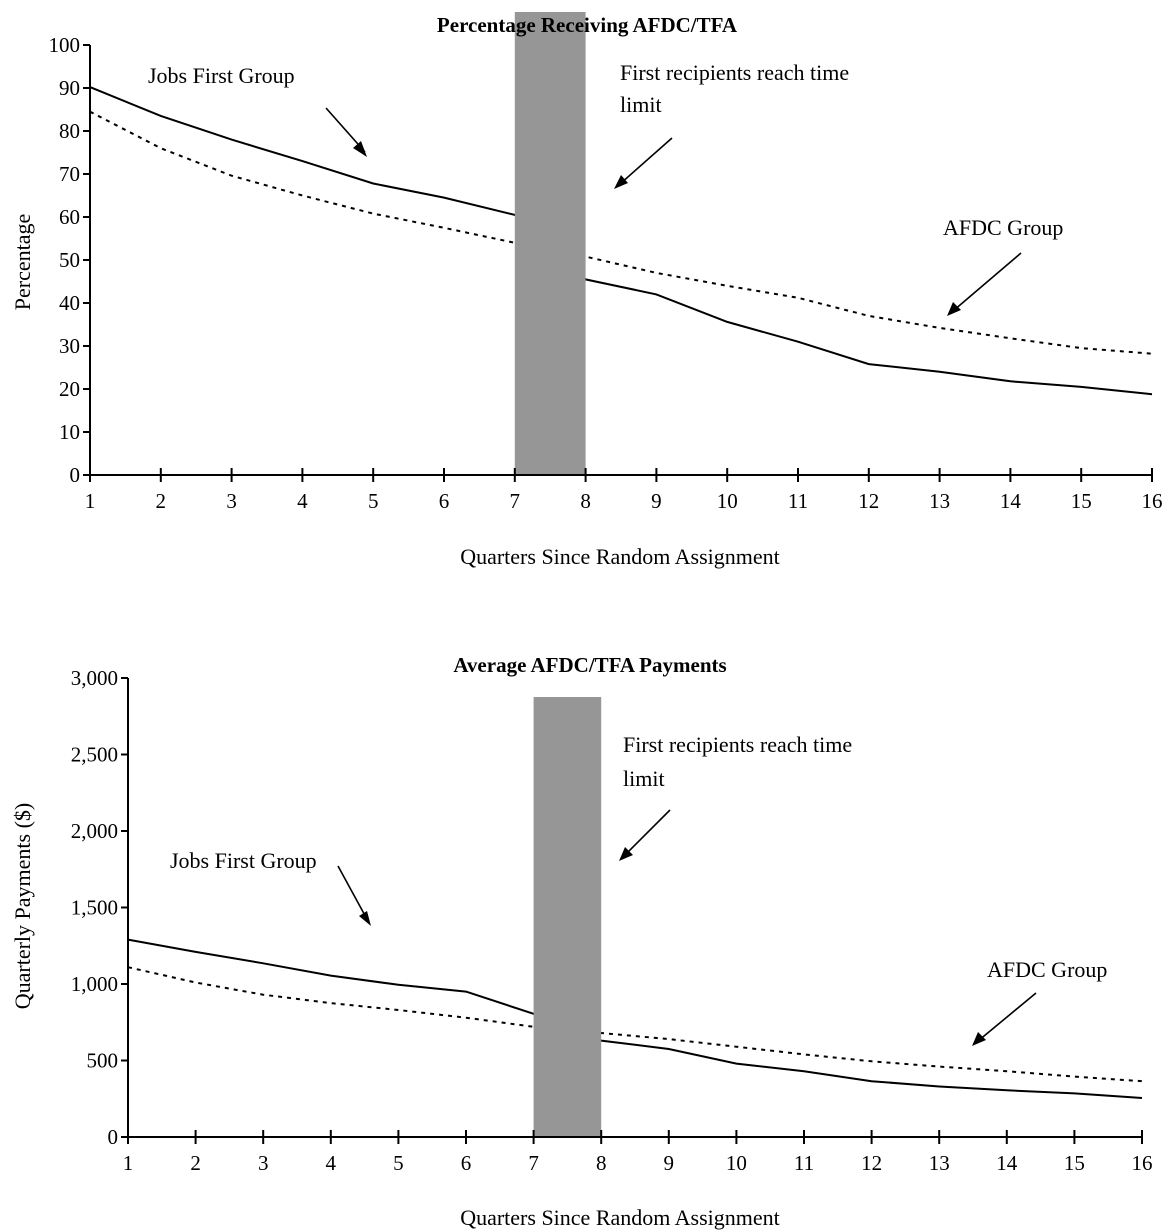 Image resolution: width=1167 pixels, height=1232 pixels. I want to click on y-tick-label: 500, so click(103, 1061).